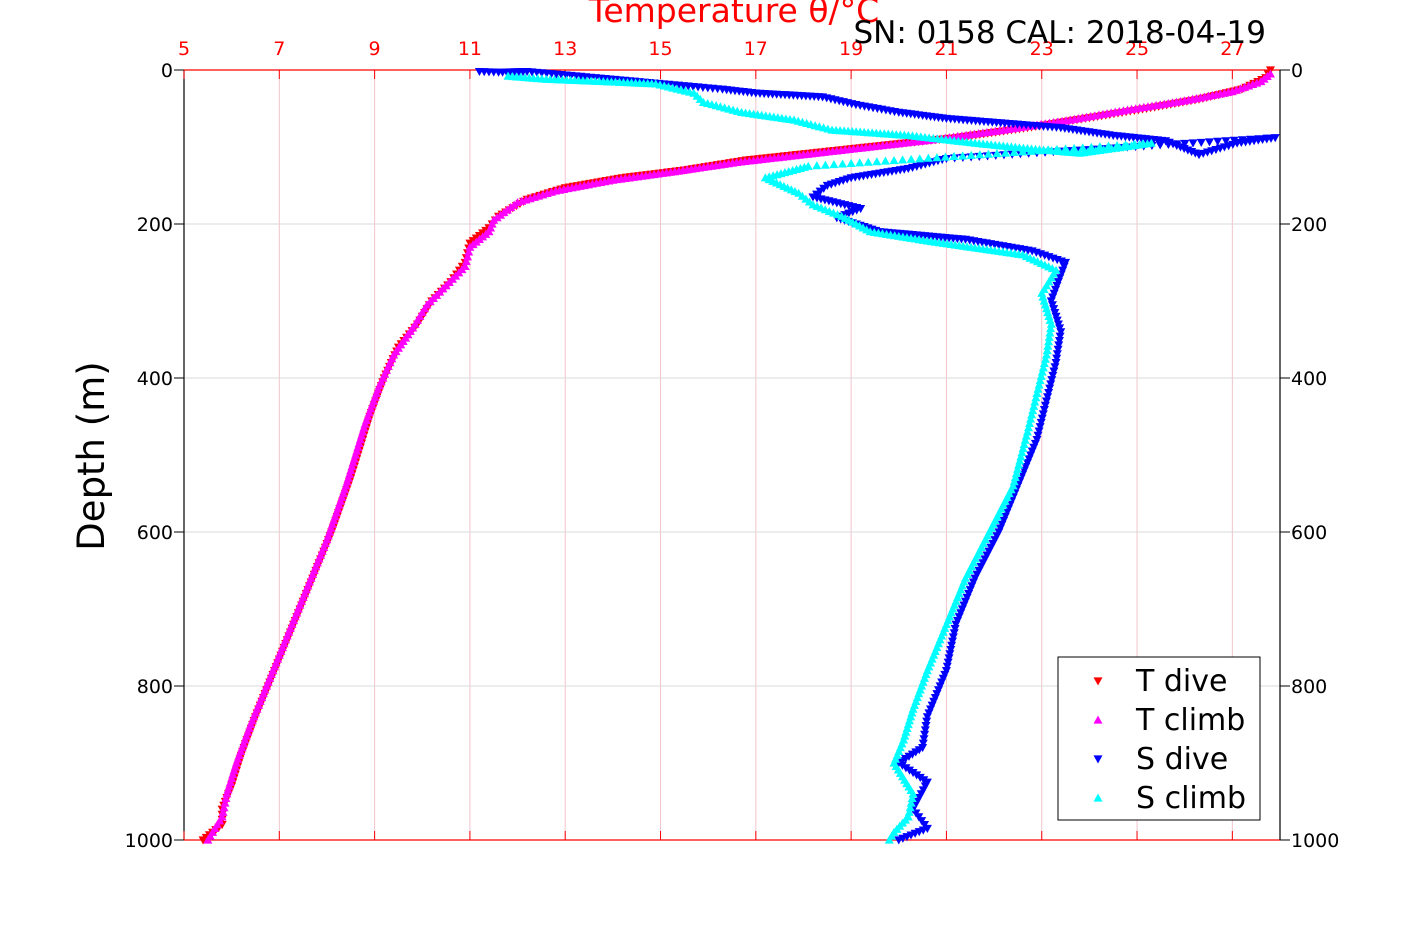 This screenshot has height=945, width=1417. I want to click on legend-box, so click(1159, 738).